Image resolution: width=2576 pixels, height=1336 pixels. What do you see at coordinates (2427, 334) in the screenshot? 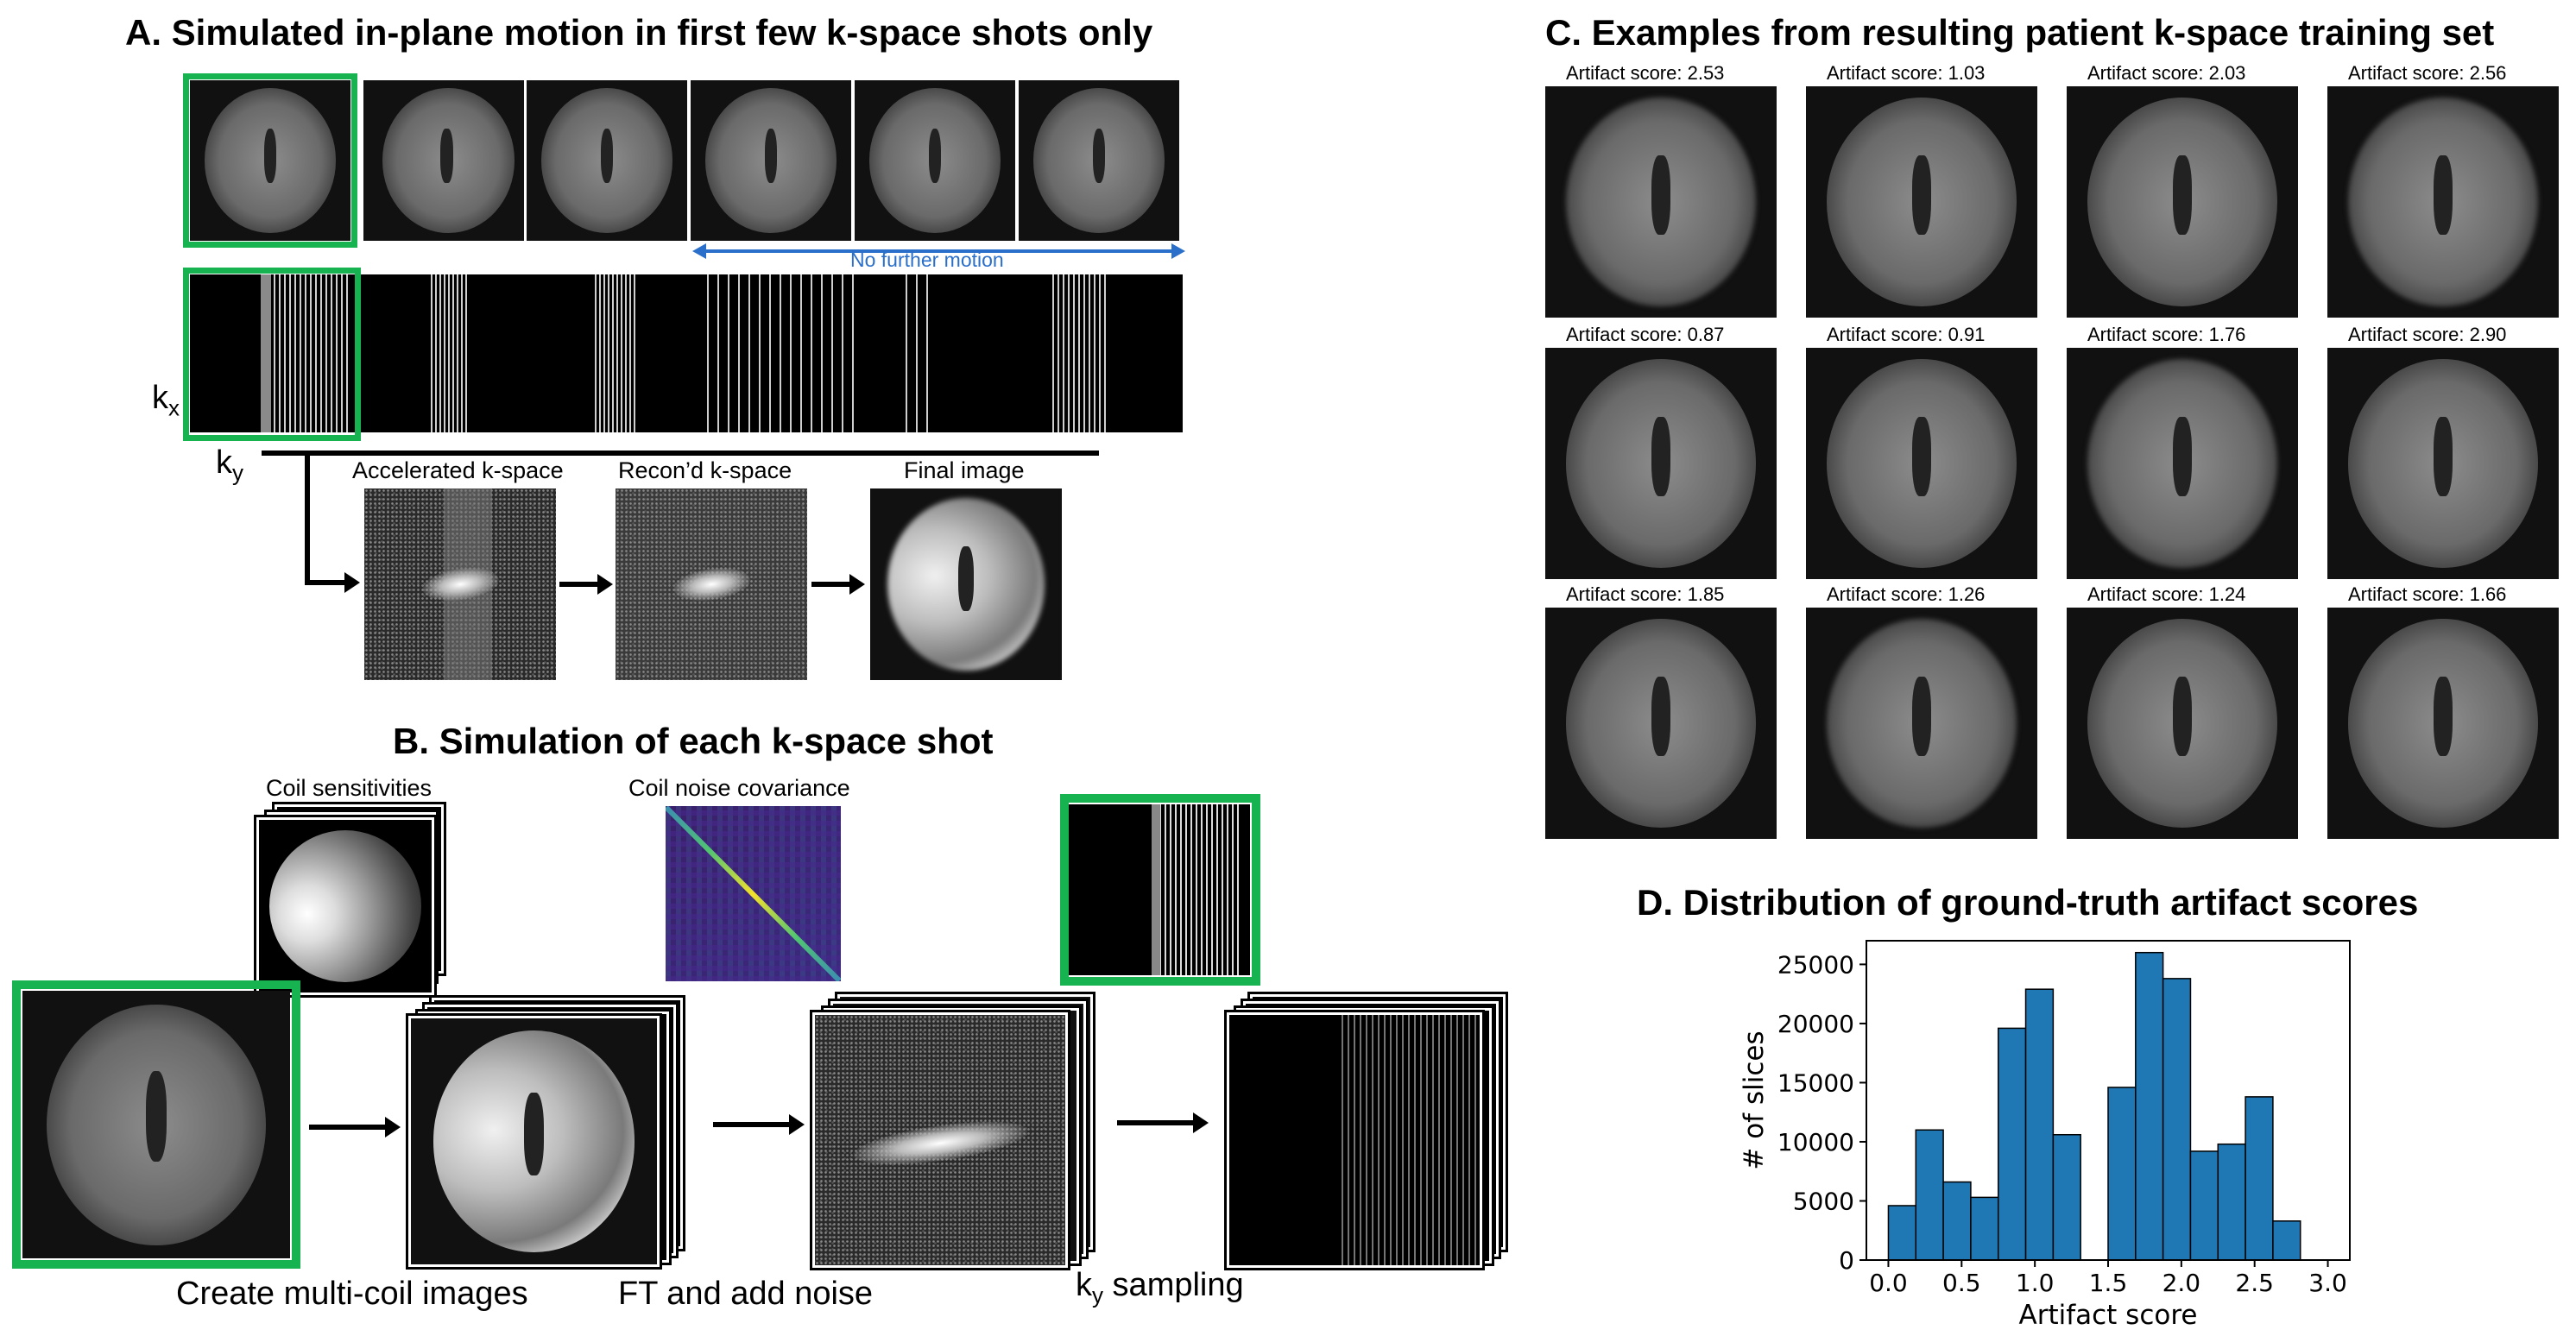
I see `example-score-label: Artifact score: 2.90` at bounding box center [2427, 334].